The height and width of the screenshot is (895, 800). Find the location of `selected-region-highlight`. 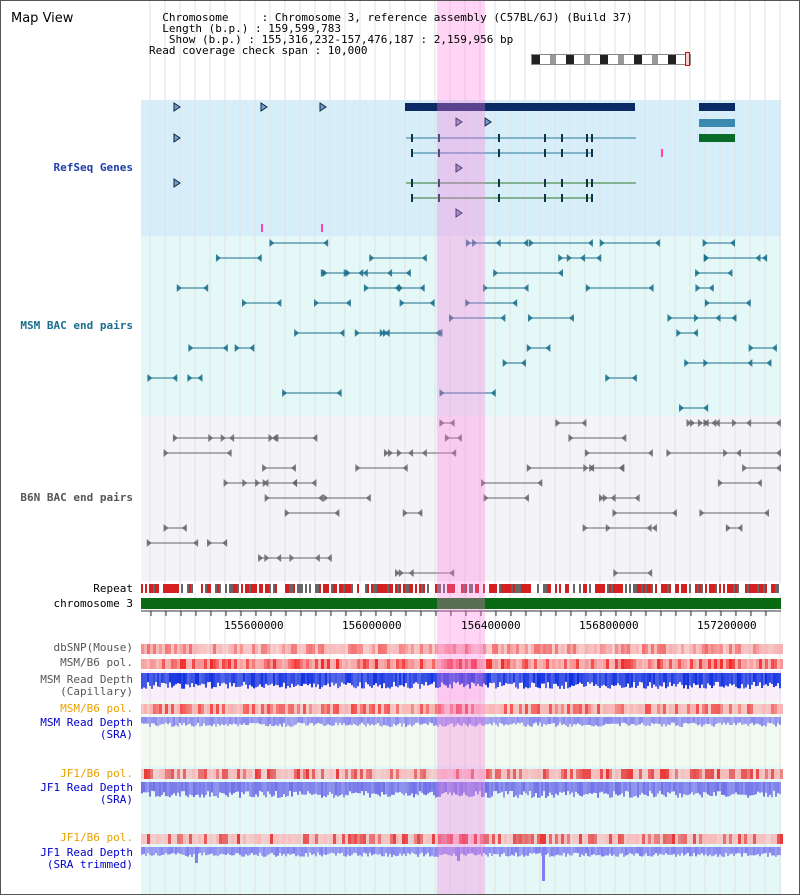

selected-region-highlight is located at coordinates (461, 447).